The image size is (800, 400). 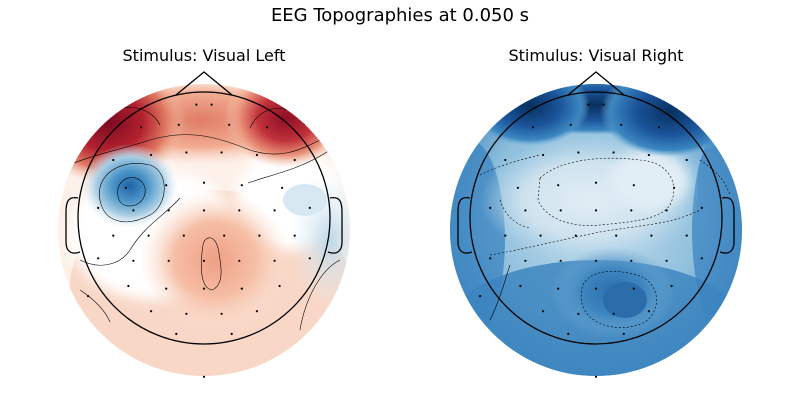 I want to click on panel-title-visual-right: Stimulus: Visual Right, so click(x=596, y=55).